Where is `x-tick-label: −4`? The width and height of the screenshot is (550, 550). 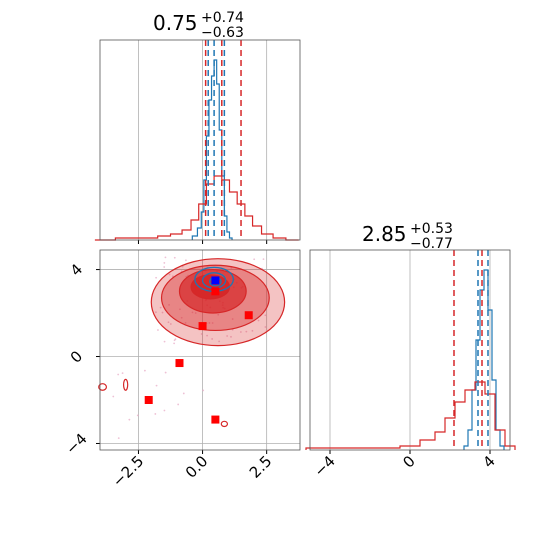 x-tick-label: −4 is located at coordinates (324, 466).